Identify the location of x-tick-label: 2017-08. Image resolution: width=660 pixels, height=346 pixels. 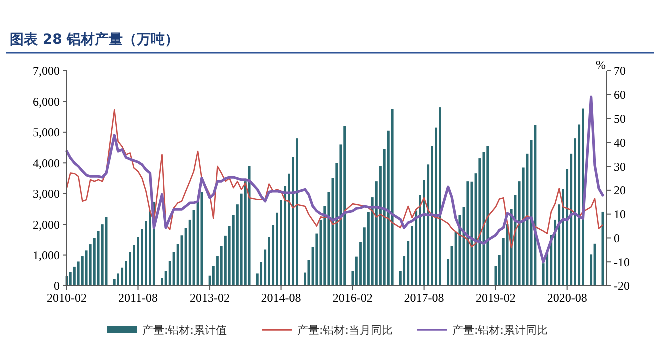
(424, 298).